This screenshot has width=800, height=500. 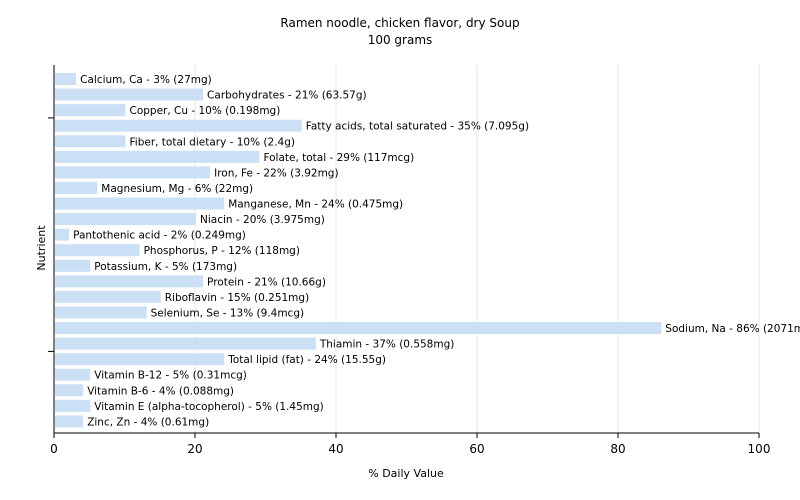 I want to click on bar-label: Phosphorus, P - 12% (118mg), so click(x=222, y=251).